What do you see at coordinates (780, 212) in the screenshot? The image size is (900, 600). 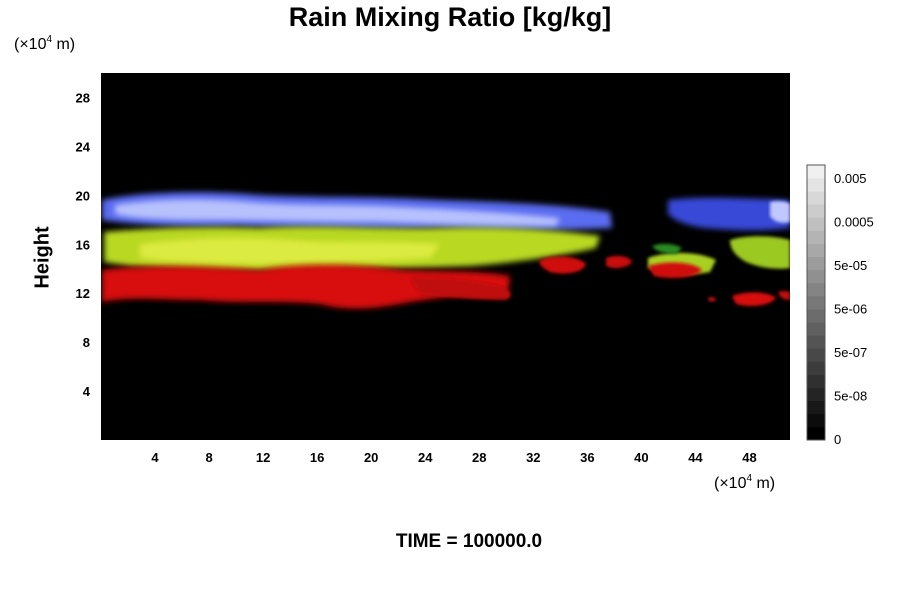 I see `upper-cloud-right-core` at bounding box center [780, 212].